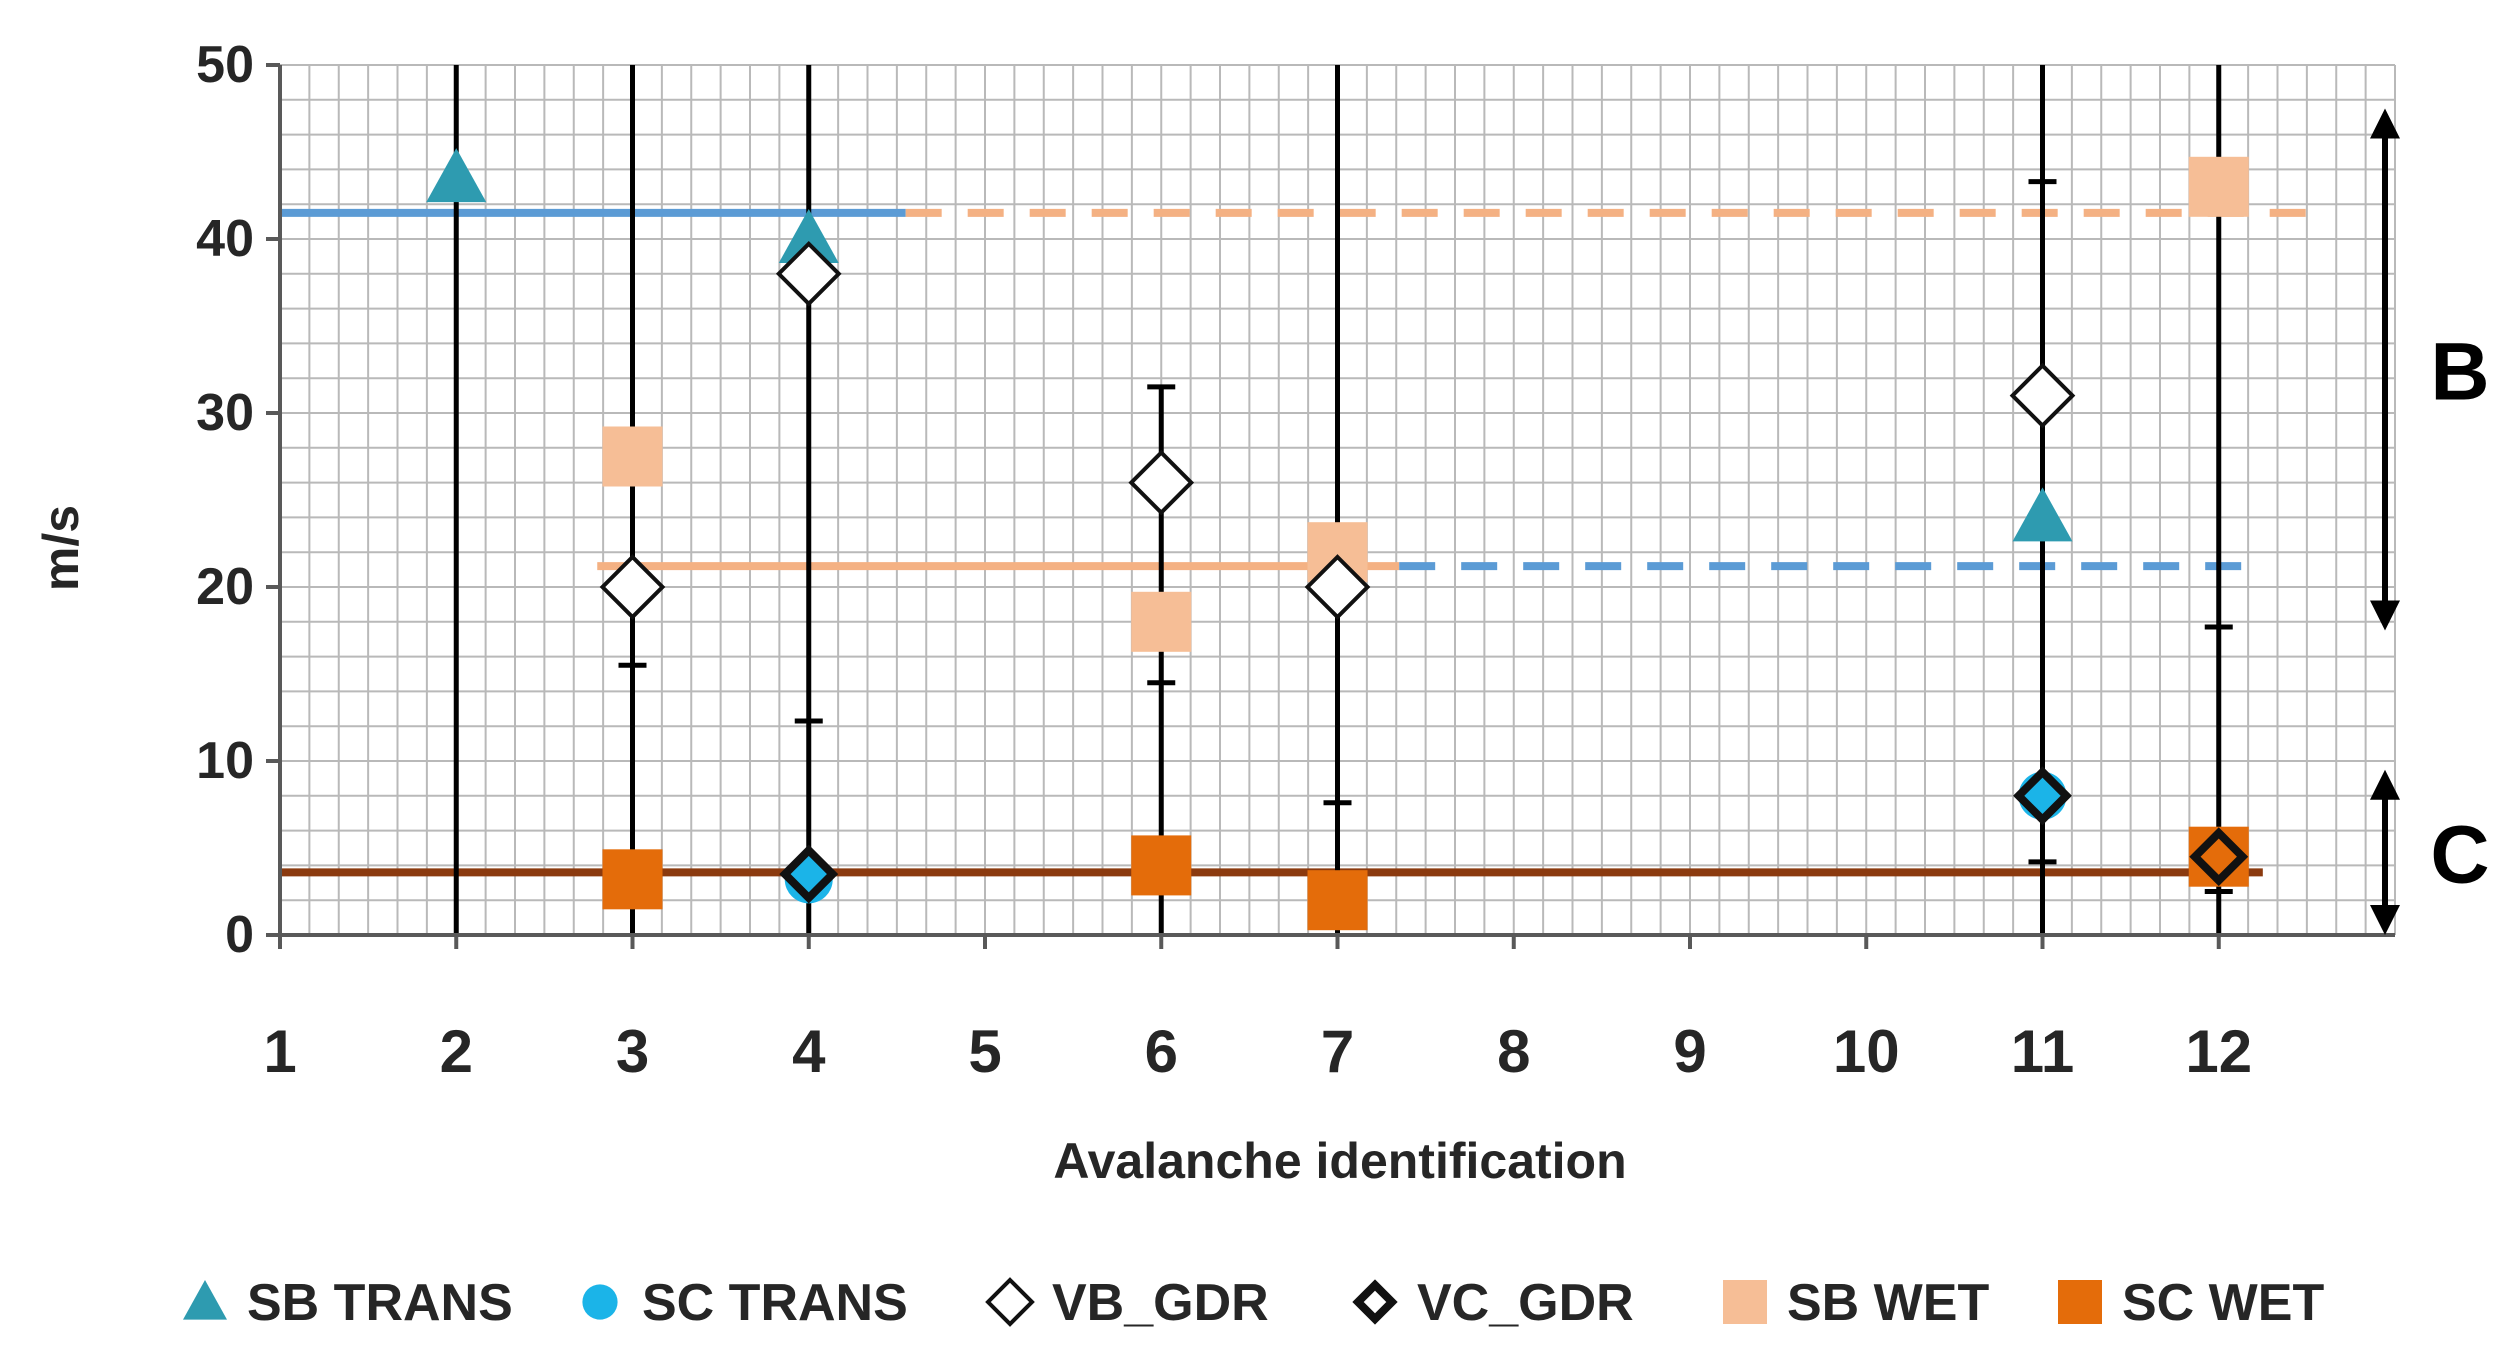 The height and width of the screenshot is (1369, 2504). Describe the element at coordinates (984, 1051) in the screenshot. I see `x-tick-label: 5` at that location.